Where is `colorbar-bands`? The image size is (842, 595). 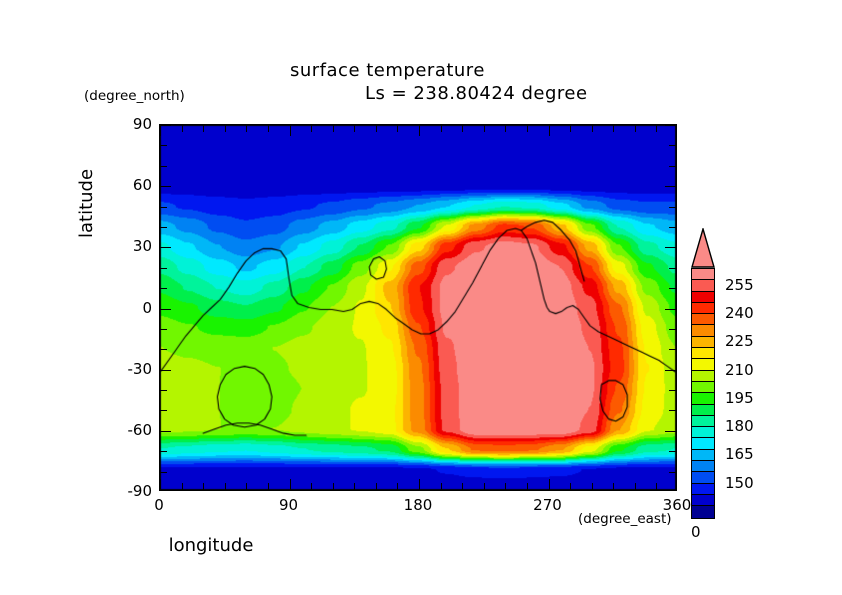 colorbar-bands is located at coordinates (703, 393).